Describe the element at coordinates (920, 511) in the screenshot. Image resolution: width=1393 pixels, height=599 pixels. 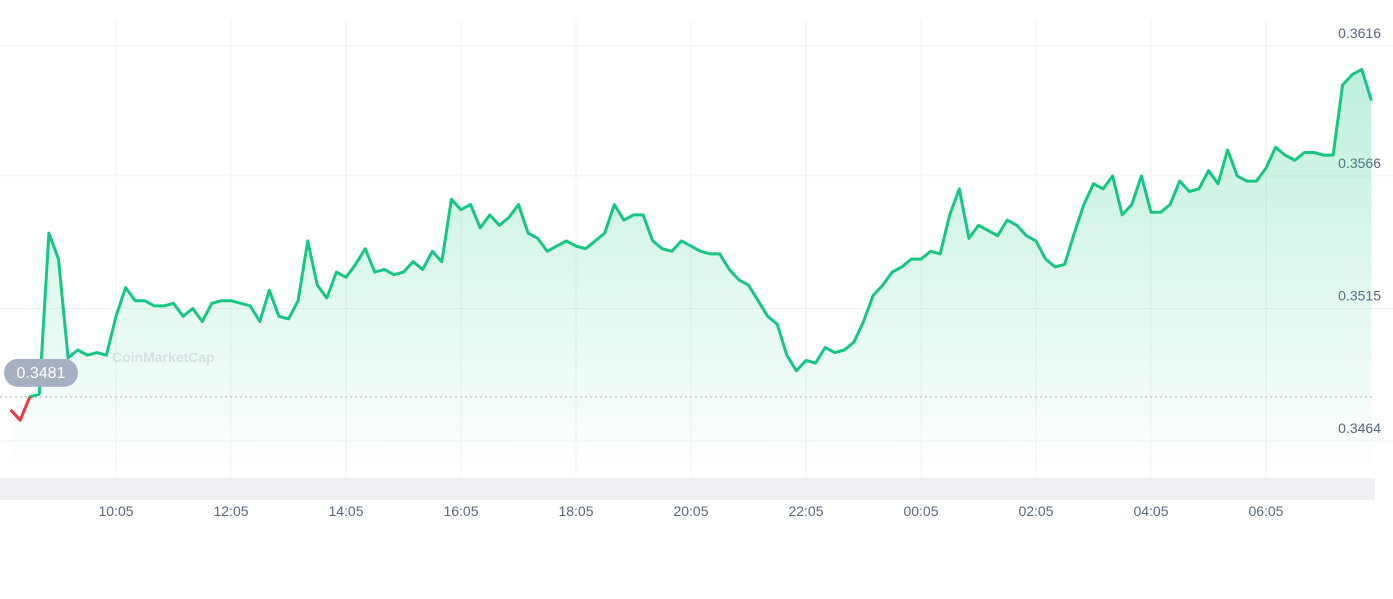
I see `x-tick-label: 00:05` at that location.